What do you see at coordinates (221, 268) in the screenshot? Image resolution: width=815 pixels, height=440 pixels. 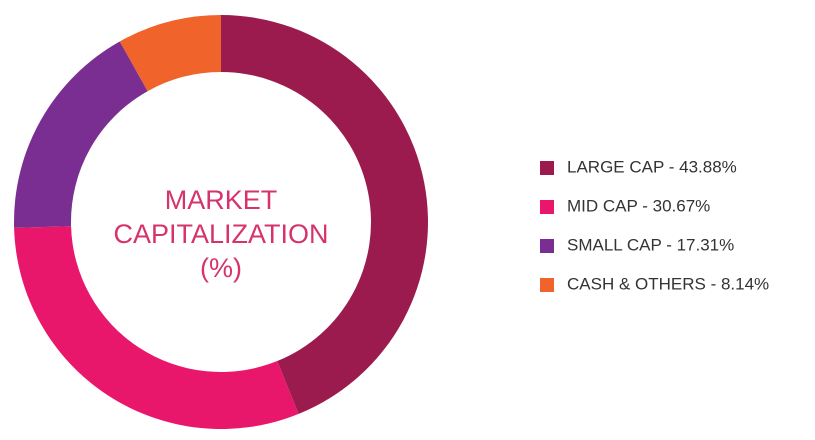 I see `center-title: (%)` at bounding box center [221, 268].